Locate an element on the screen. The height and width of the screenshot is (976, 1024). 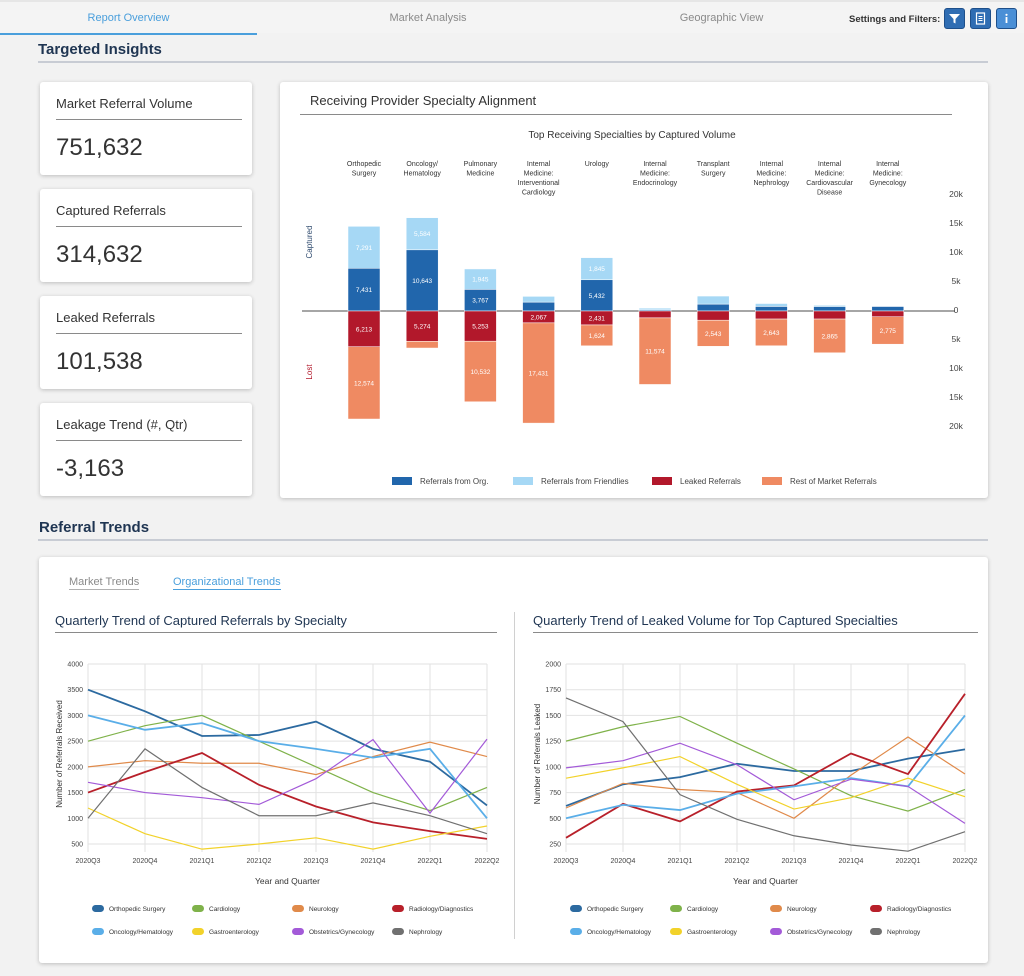
subtab-organizational-trends: Organizational Trends is located at coordinates (227, 583).